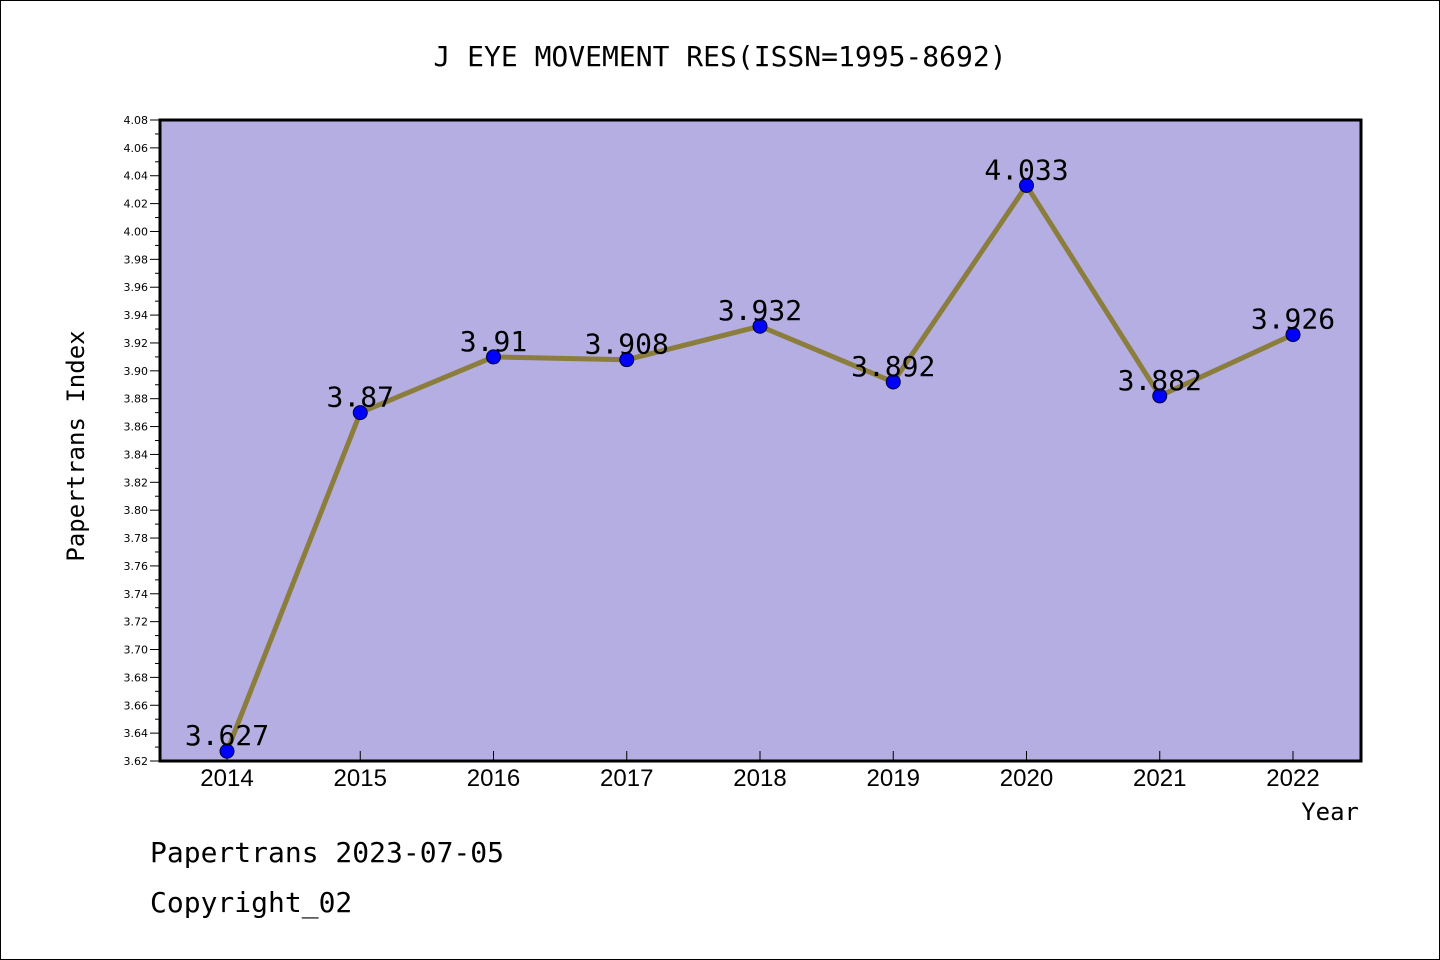 This screenshot has height=960, width=1440. What do you see at coordinates (136, 427) in the screenshot?
I see `y-tick-label: 3.86` at bounding box center [136, 427].